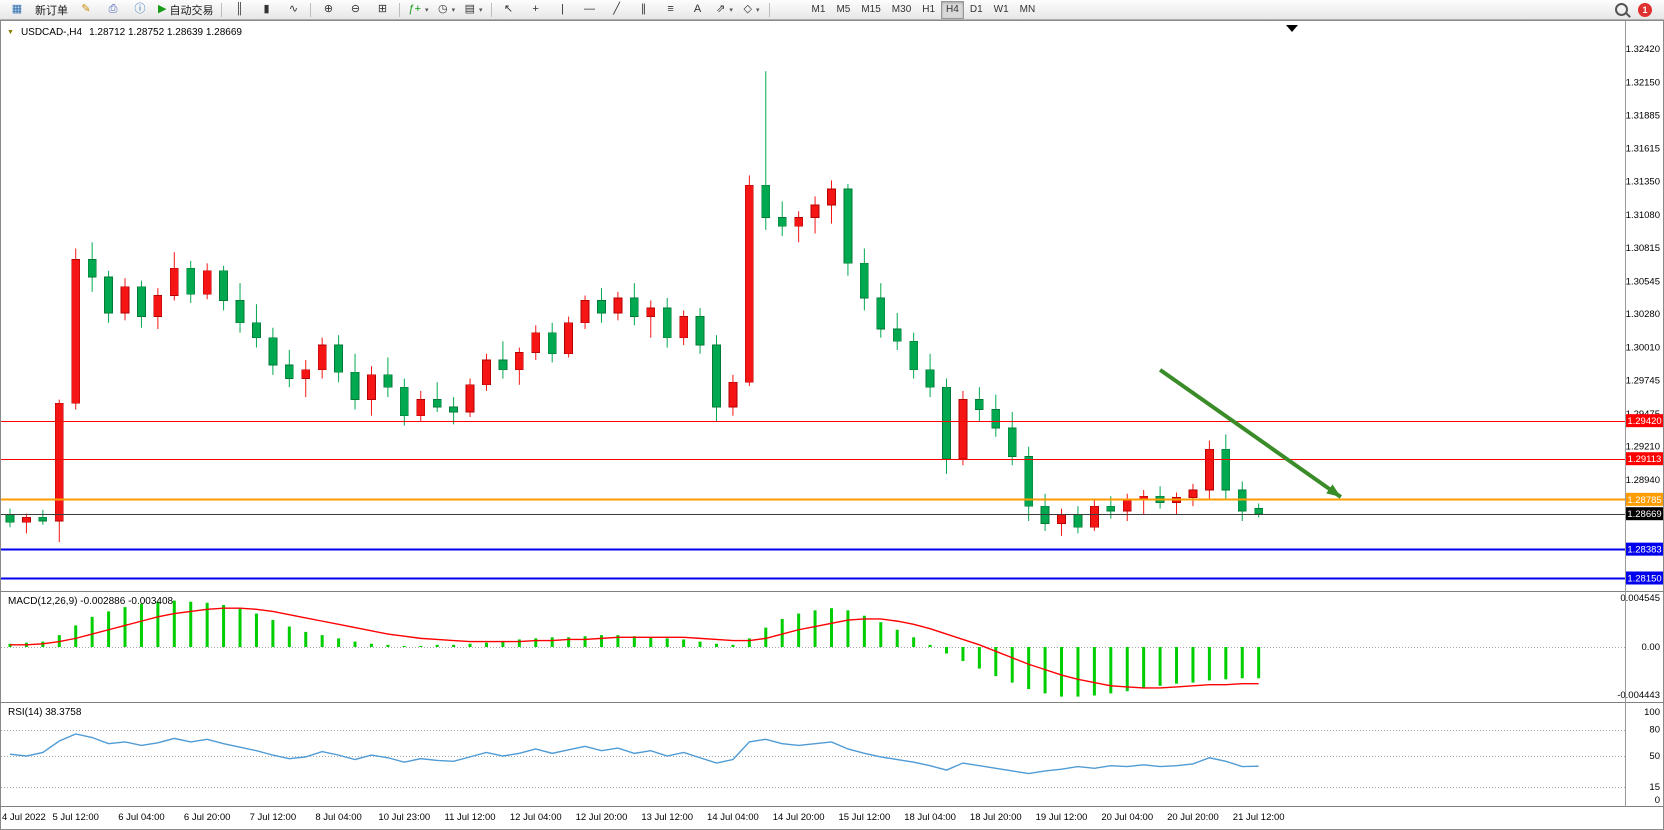  I want to click on svg-text: 1.30545, so click(1643, 281).